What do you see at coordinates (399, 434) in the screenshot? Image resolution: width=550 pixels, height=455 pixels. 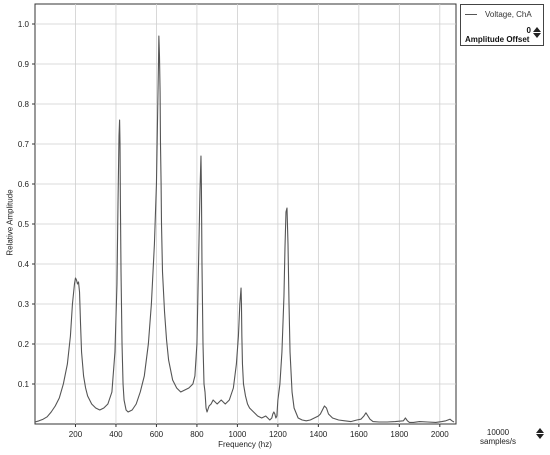 I see `x-tick-label: 1800` at bounding box center [399, 434].